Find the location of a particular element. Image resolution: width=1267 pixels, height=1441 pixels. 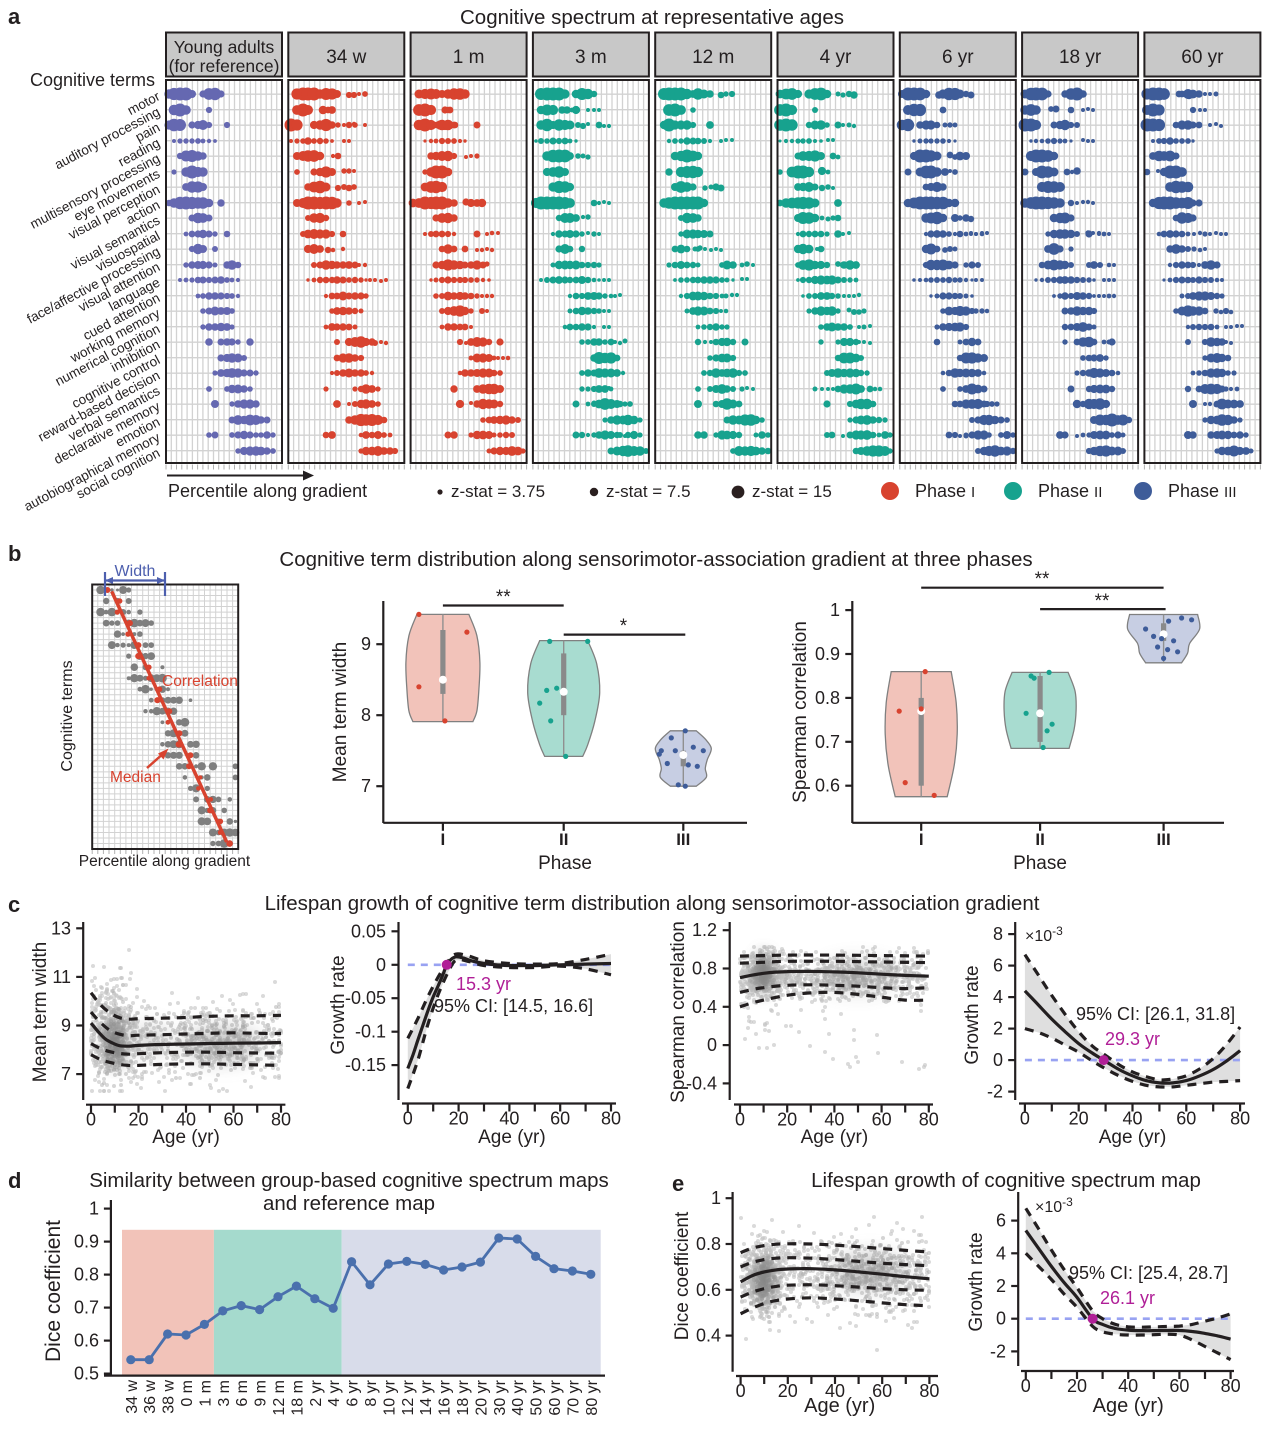

svg-text: 0.9 is located at coordinates (827, 654).